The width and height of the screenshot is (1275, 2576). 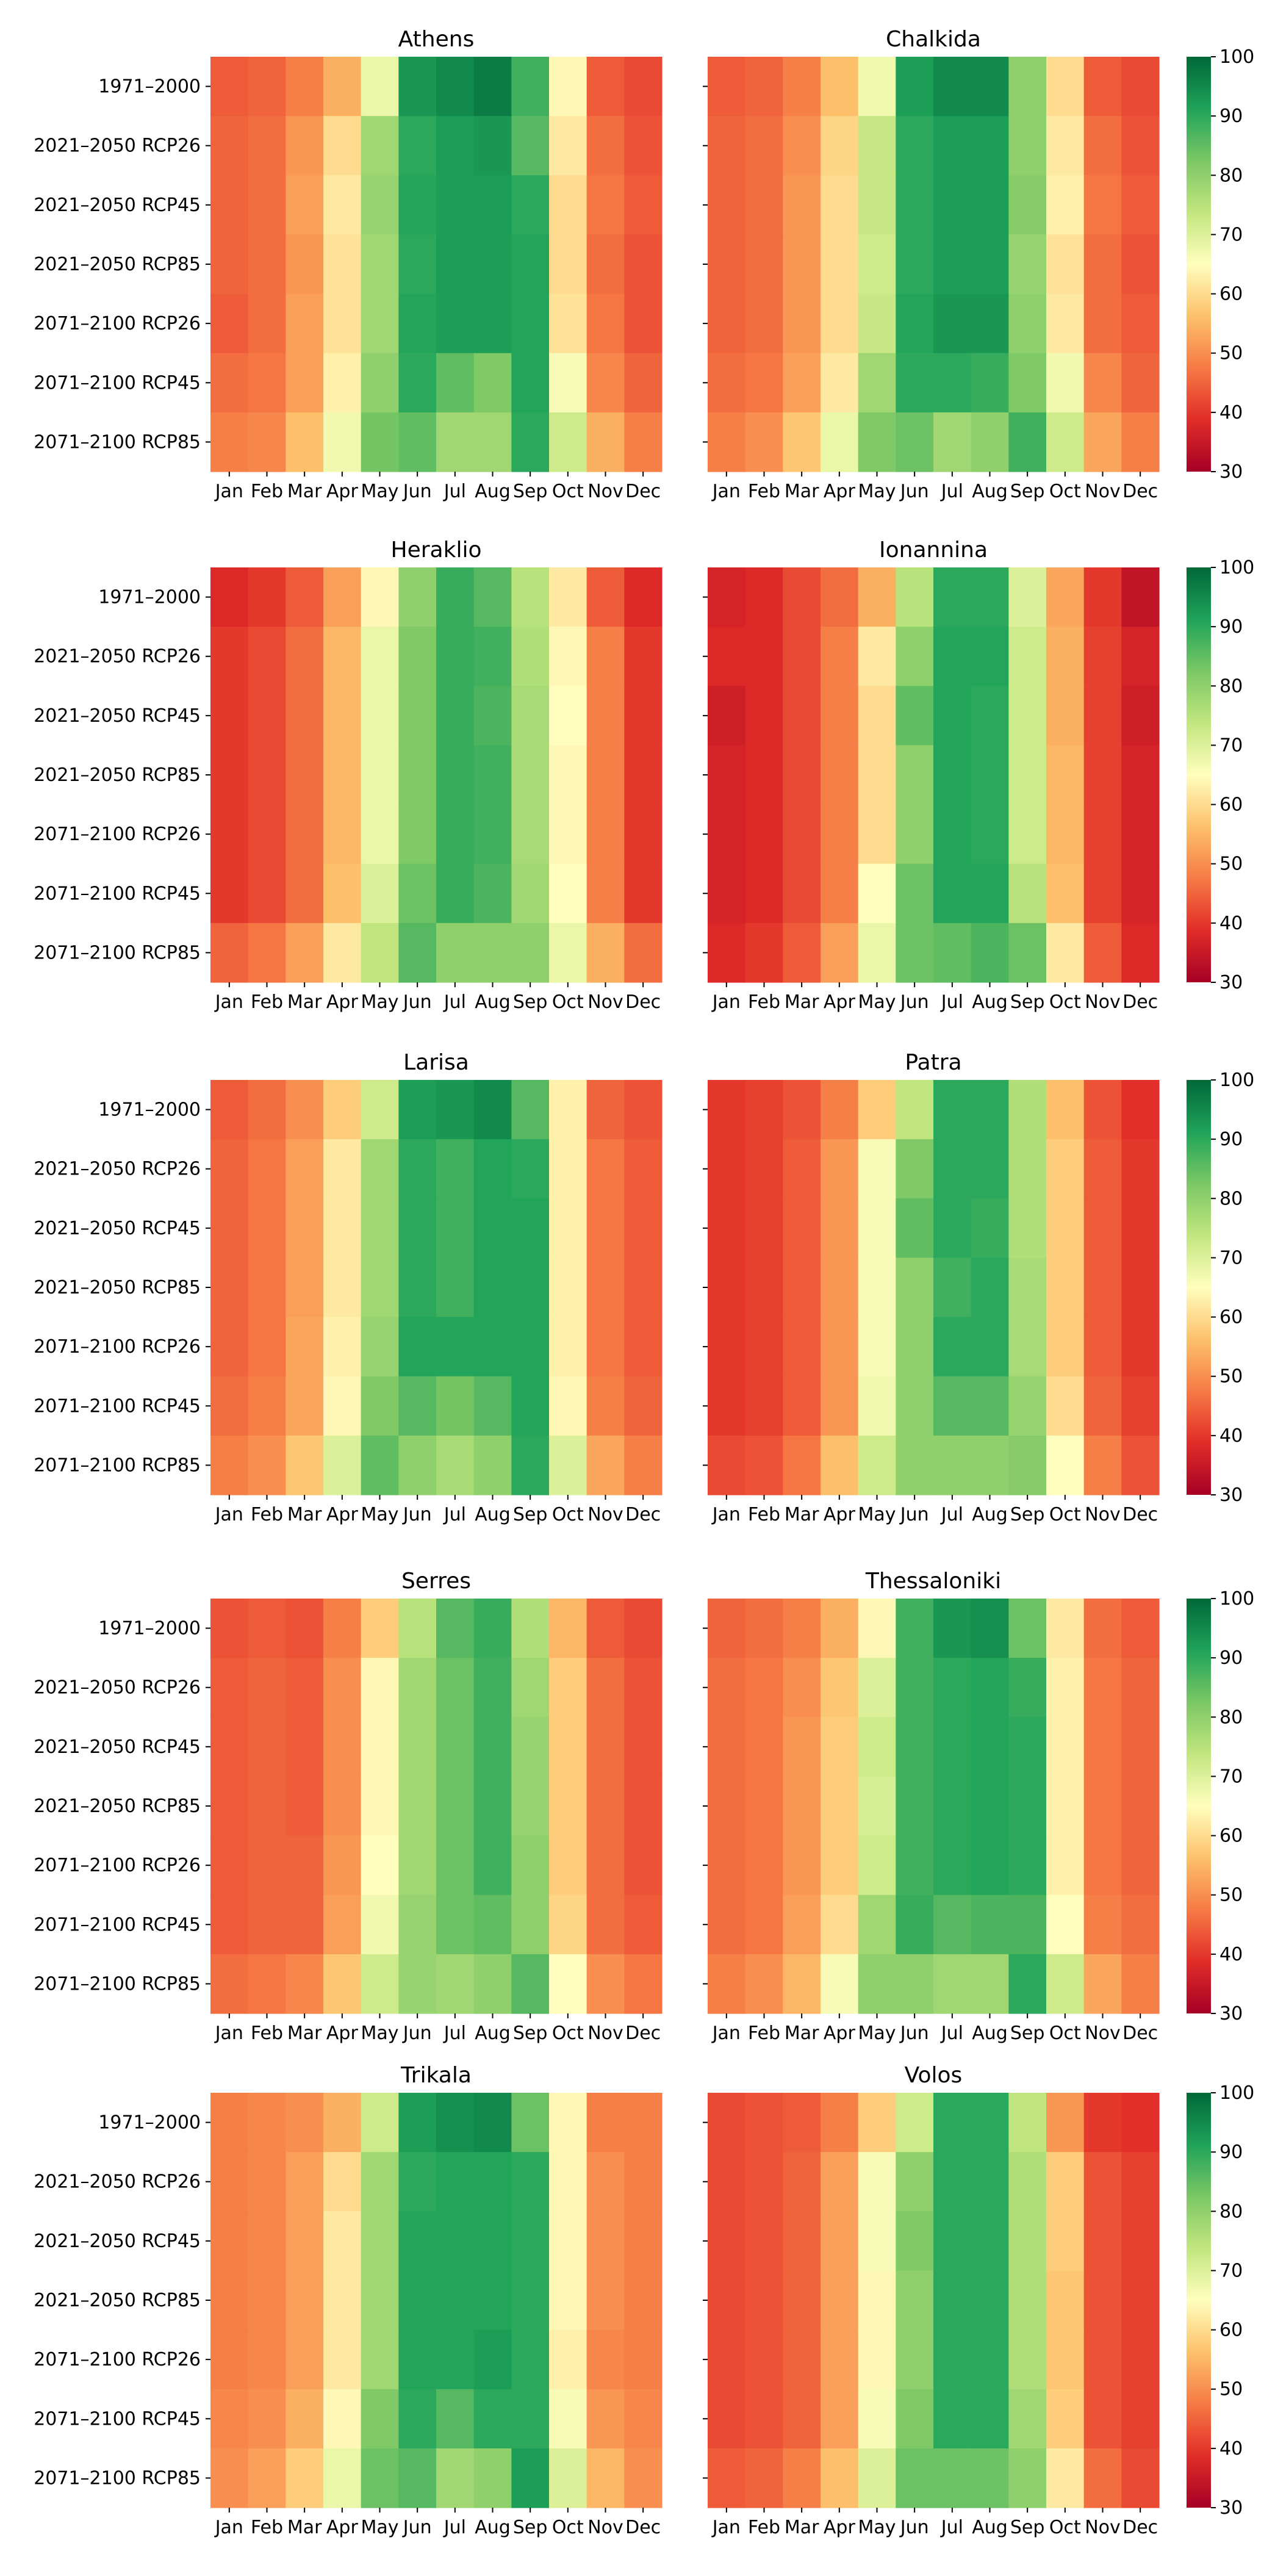 What do you see at coordinates (149, 1110) in the screenshot?
I see `y-tick-label: 1971–2000` at bounding box center [149, 1110].